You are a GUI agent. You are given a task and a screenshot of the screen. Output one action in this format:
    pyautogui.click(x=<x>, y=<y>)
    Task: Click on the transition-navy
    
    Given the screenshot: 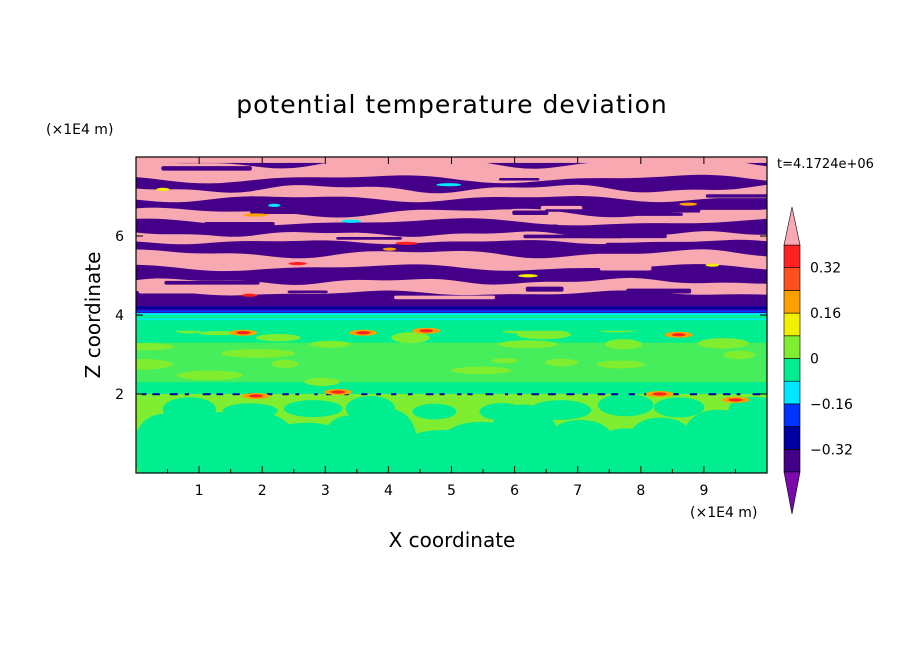 What is the action you would take?
    pyautogui.click(x=451, y=308)
    